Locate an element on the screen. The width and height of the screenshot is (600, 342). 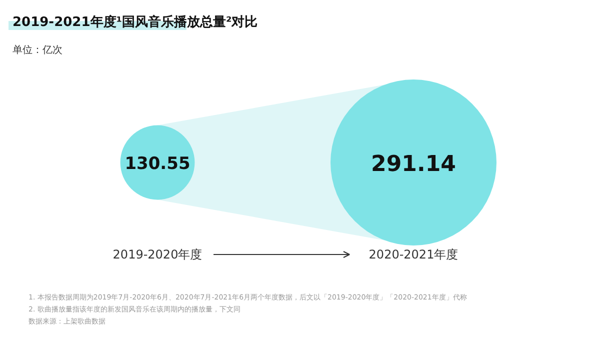
category-label: 2019-2020年度 is located at coordinates (157, 255).